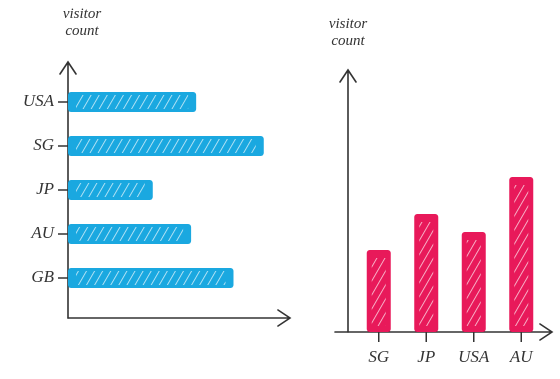 The width and height of the screenshot is (560, 379). What do you see at coordinates (39, 100) in the screenshot?
I see `y-tick-label: USA` at bounding box center [39, 100].